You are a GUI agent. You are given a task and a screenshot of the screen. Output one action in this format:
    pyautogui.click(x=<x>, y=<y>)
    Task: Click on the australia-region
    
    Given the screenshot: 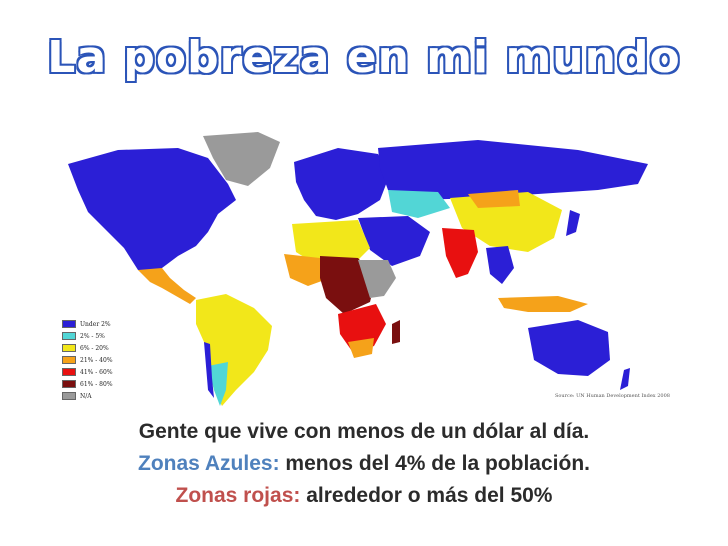 What is the action you would take?
    pyautogui.click(x=569, y=348)
    